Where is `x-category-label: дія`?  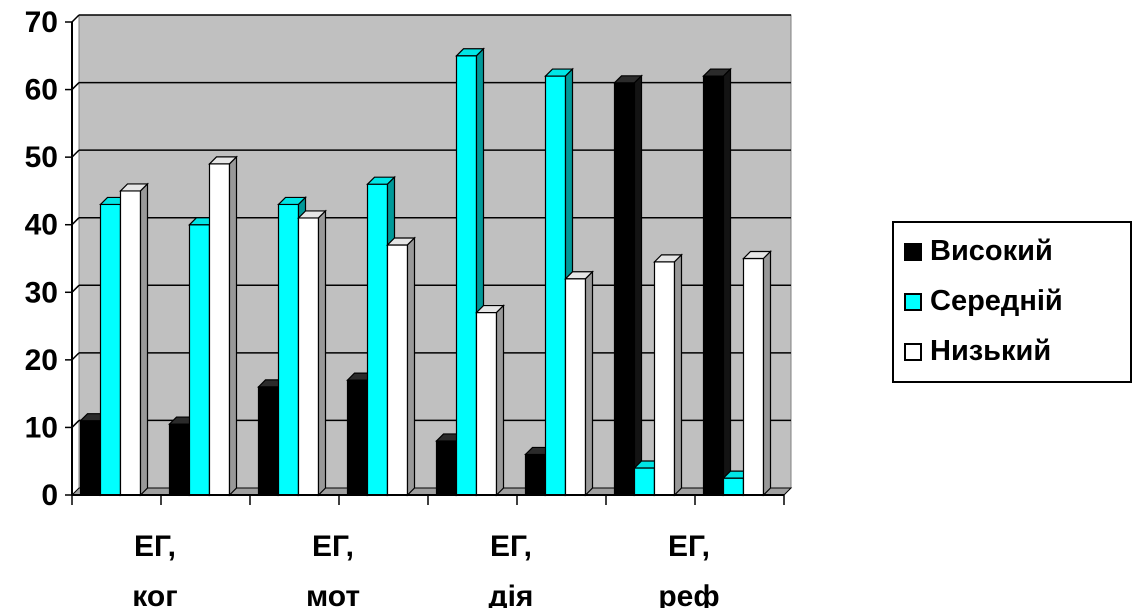
x-category-label: дія is located at coordinates (511, 594).